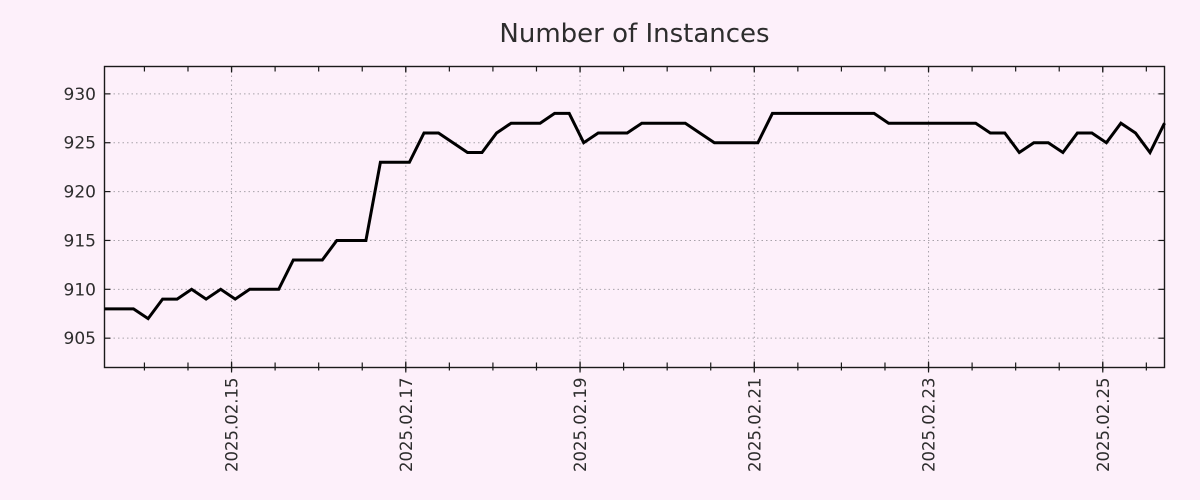 The width and height of the screenshot is (1200, 500). Describe the element at coordinates (754, 425) in the screenshot. I see `x-tick-label: 2025.02.21` at that location.